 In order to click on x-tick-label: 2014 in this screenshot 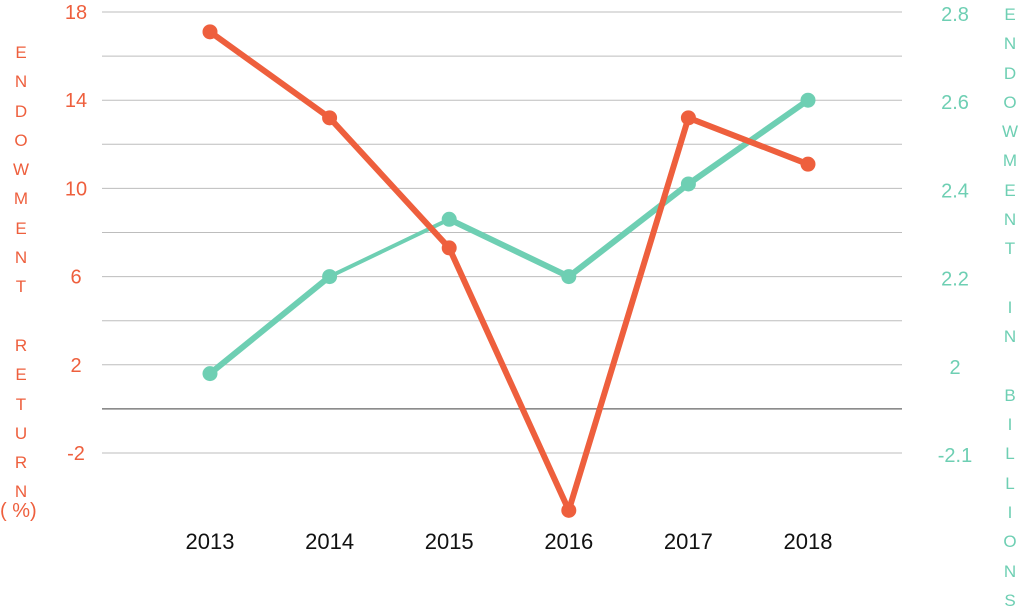, I will do `click(329, 541)`.